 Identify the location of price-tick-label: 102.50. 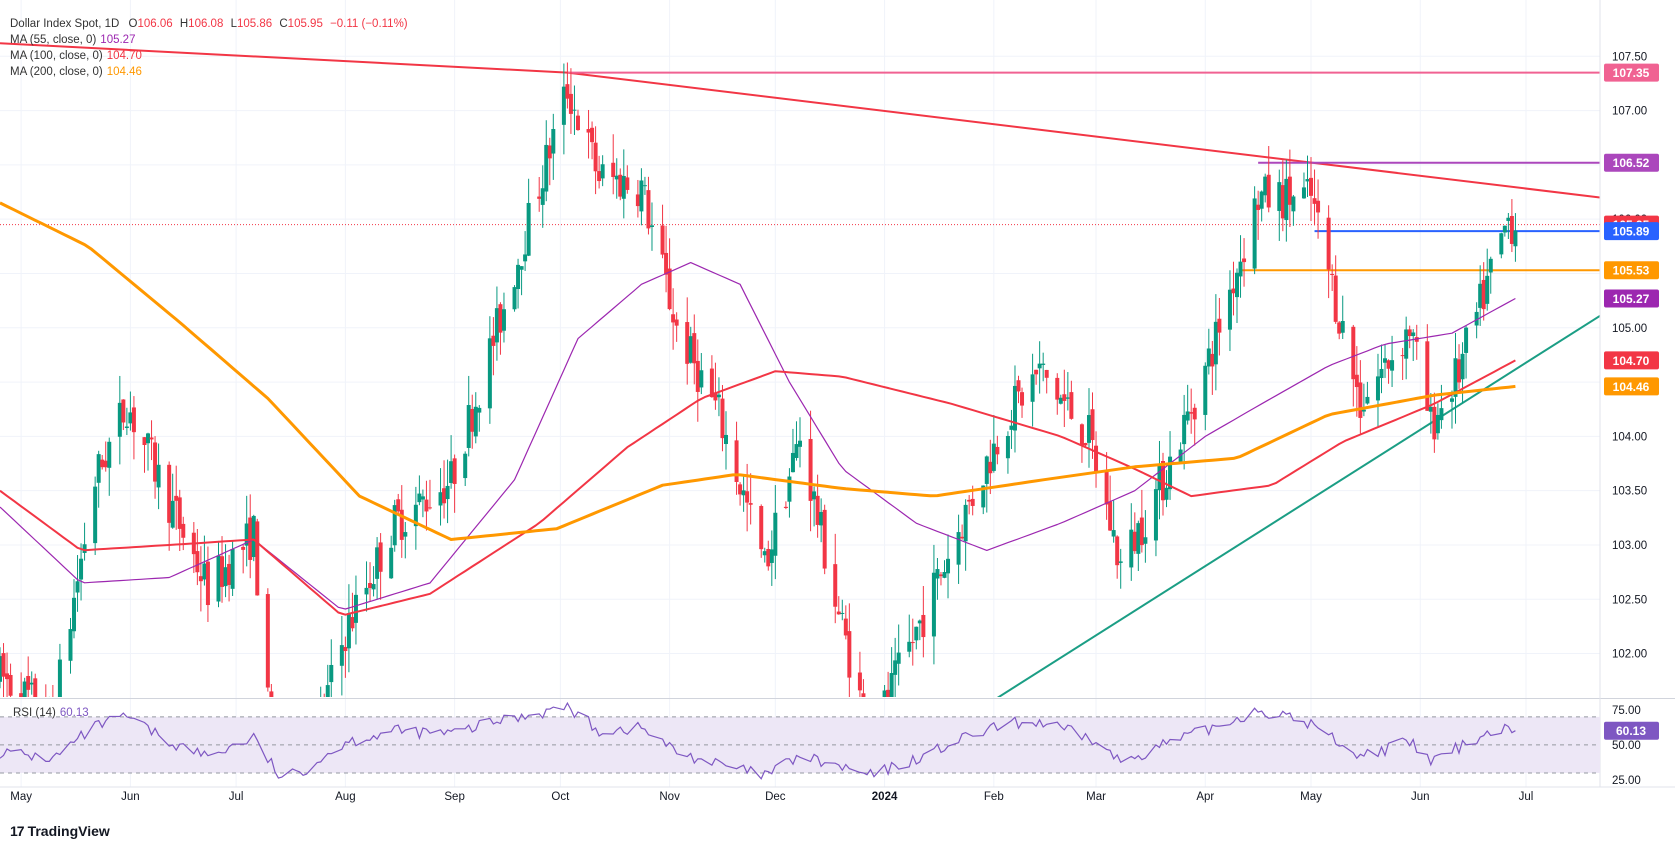
(1629, 600).